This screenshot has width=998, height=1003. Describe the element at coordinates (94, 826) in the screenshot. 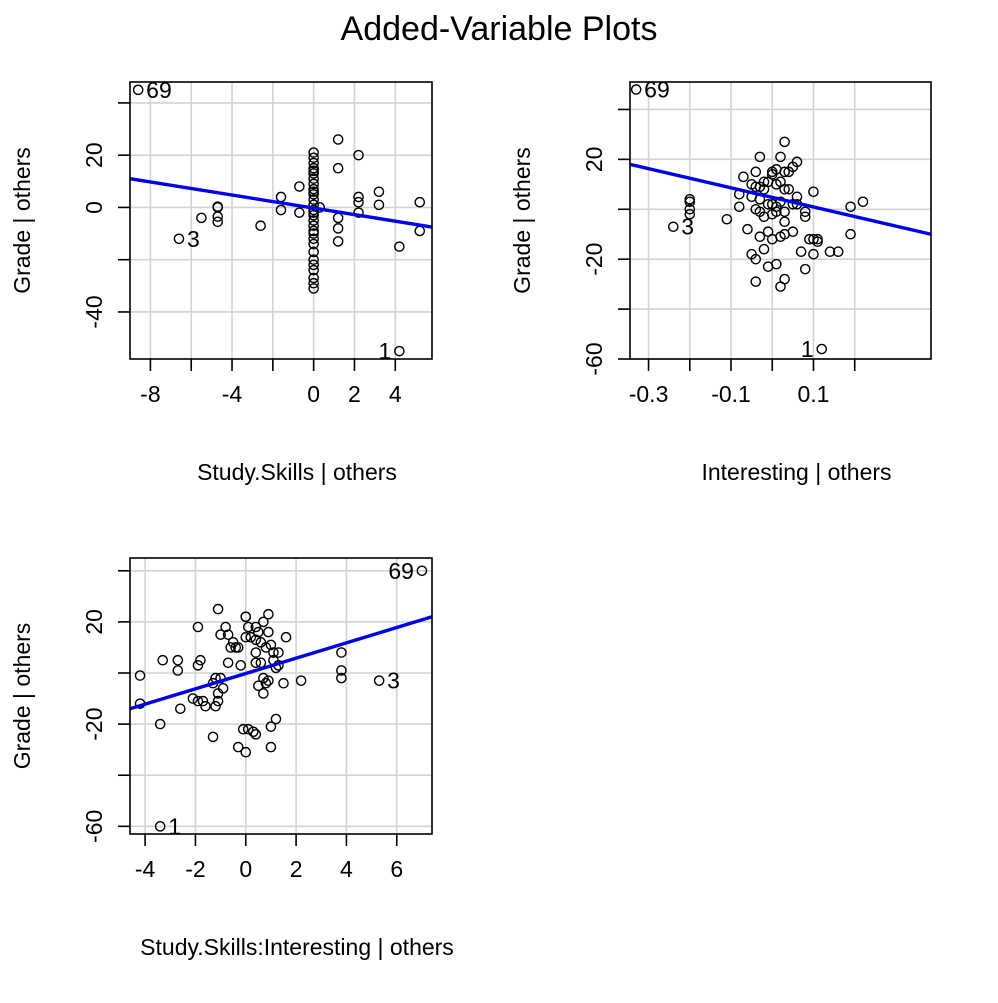

I see `y-tick-label: -60` at that location.